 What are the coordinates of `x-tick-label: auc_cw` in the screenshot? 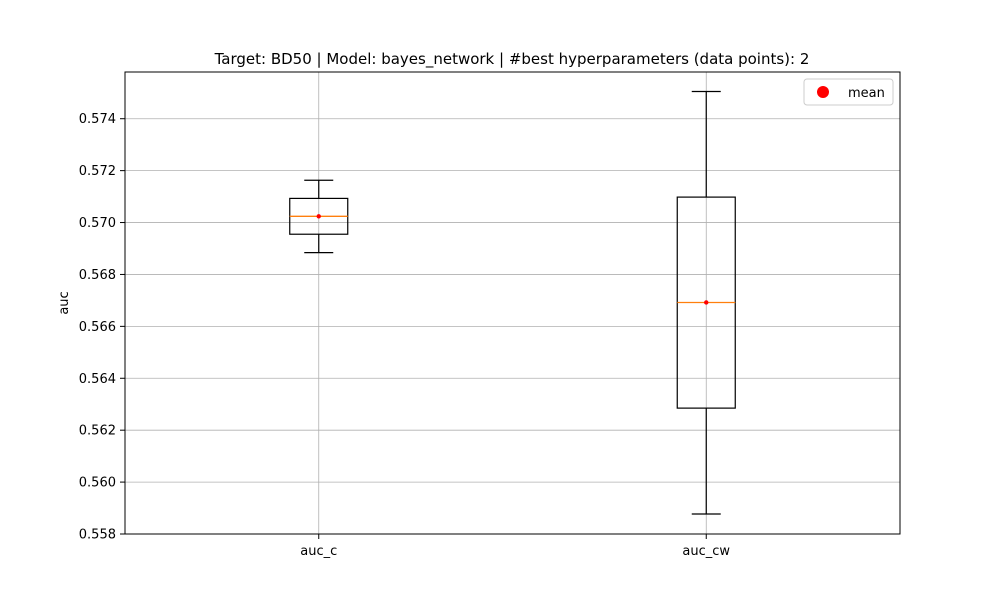 It's located at (706, 551).